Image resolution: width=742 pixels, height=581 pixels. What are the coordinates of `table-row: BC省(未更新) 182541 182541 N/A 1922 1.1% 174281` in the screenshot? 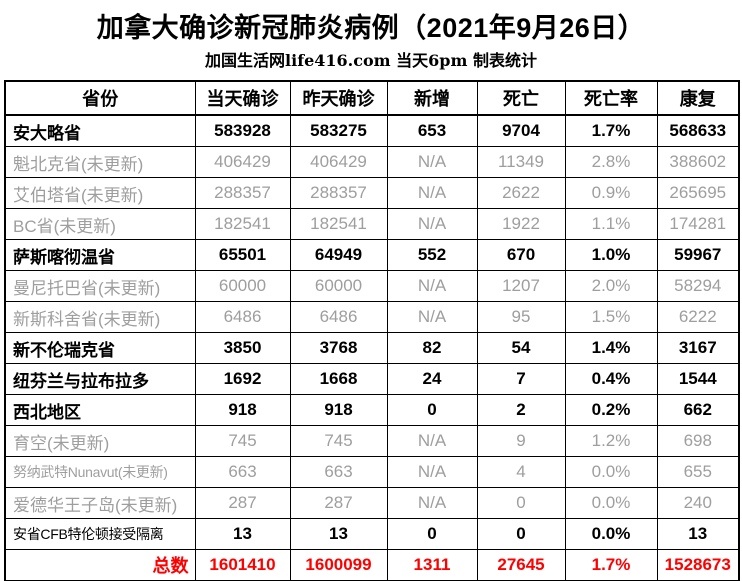 It's located at (372, 224).